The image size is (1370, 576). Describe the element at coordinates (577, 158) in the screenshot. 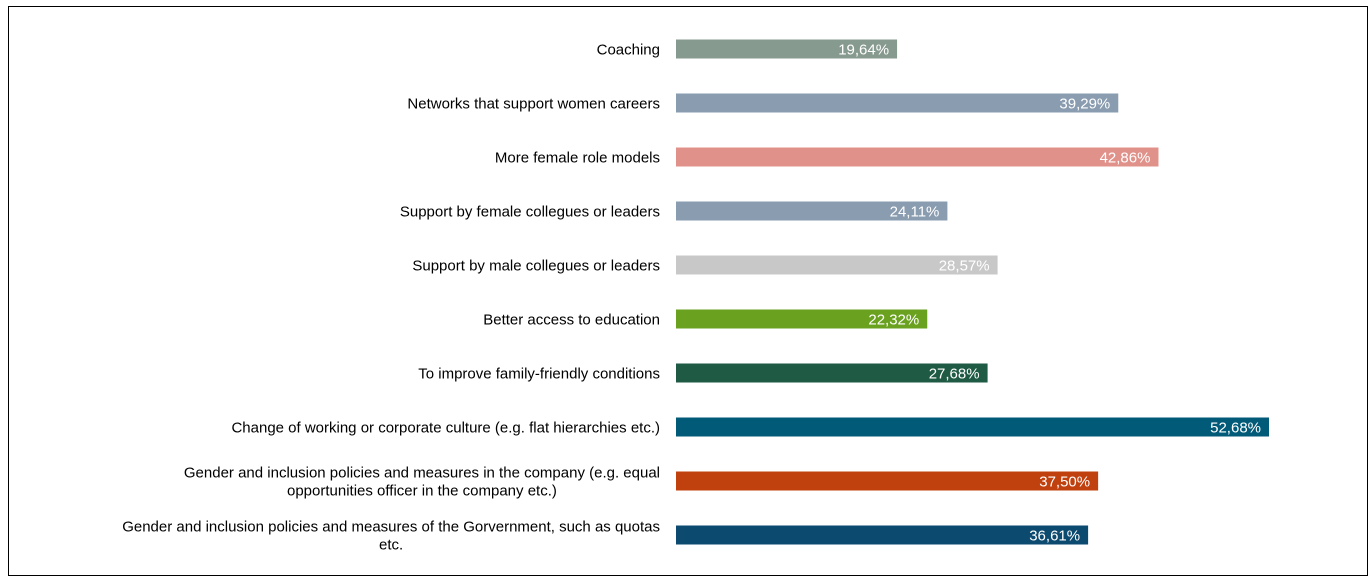

I see `category-label: More female role models` at that location.